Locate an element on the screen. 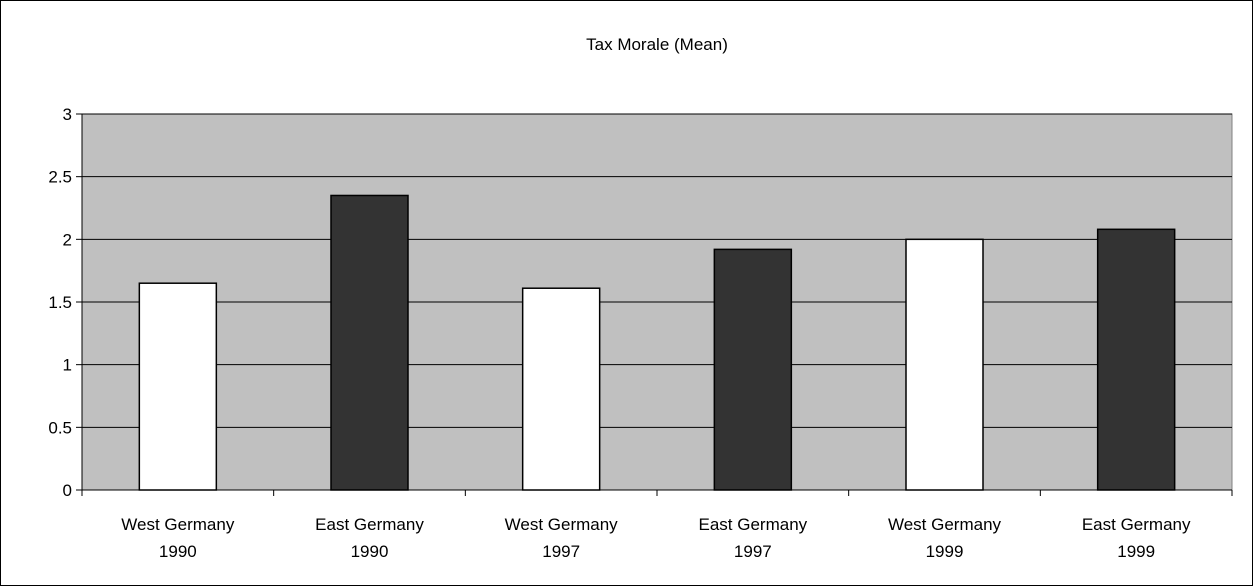 The width and height of the screenshot is (1253, 586). chart-title: Tax Morale (Mean) is located at coordinates (657, 44).